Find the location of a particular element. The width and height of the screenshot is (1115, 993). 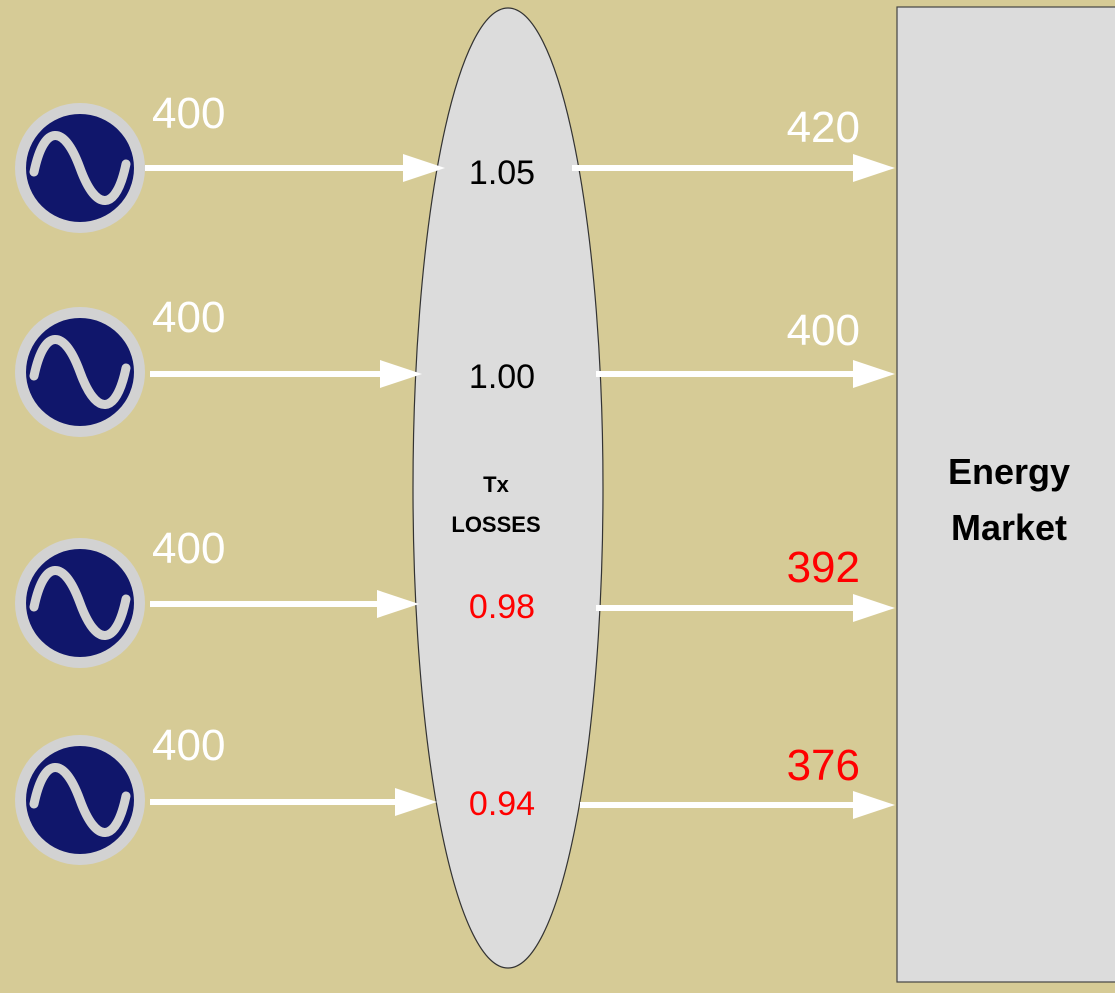

input-arrow-4-head is located at coordinates (416, 802).